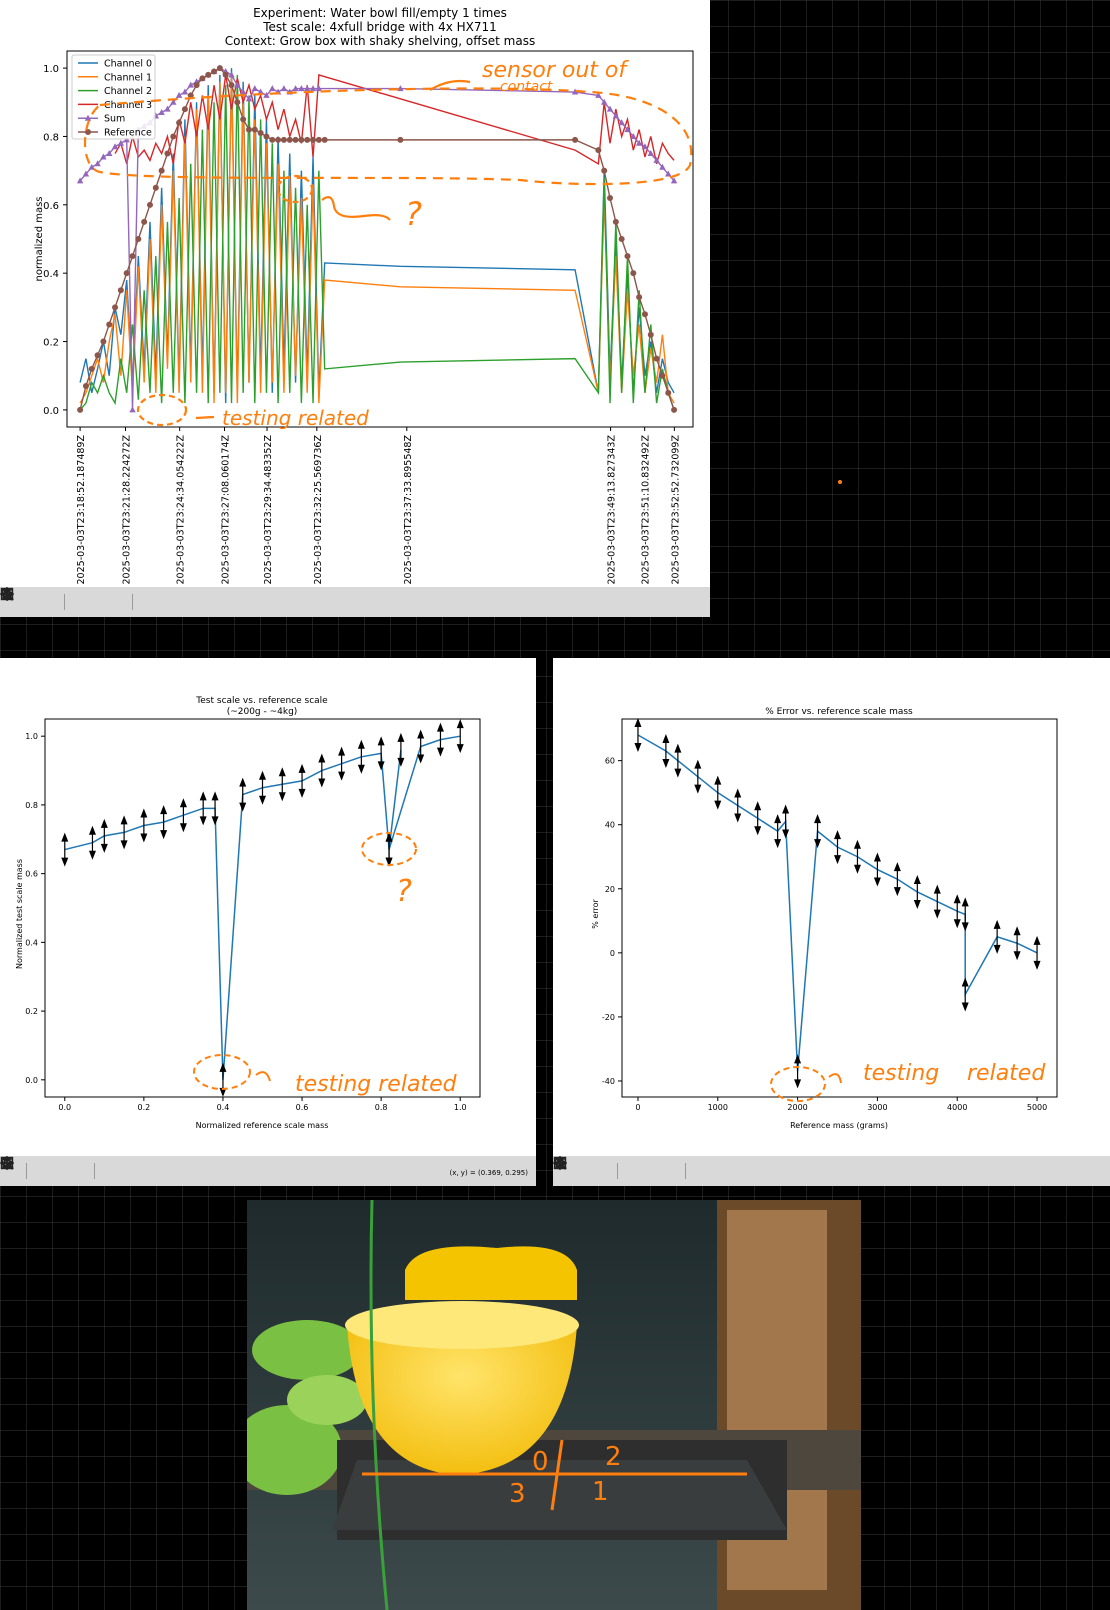 The width and height of the screenshot is (1110, 1610). I want to click on legend-label: Channel 3, so click(128, 105).